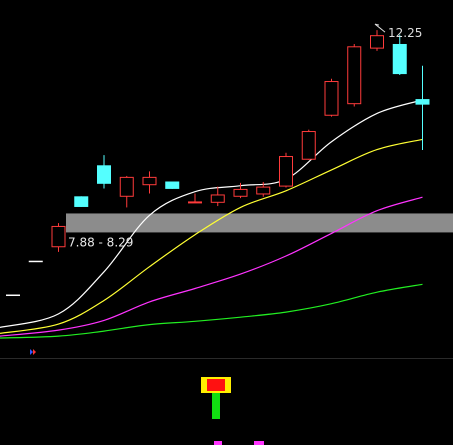  I want to click on bottom-clipped-marks, so click(239, 443).